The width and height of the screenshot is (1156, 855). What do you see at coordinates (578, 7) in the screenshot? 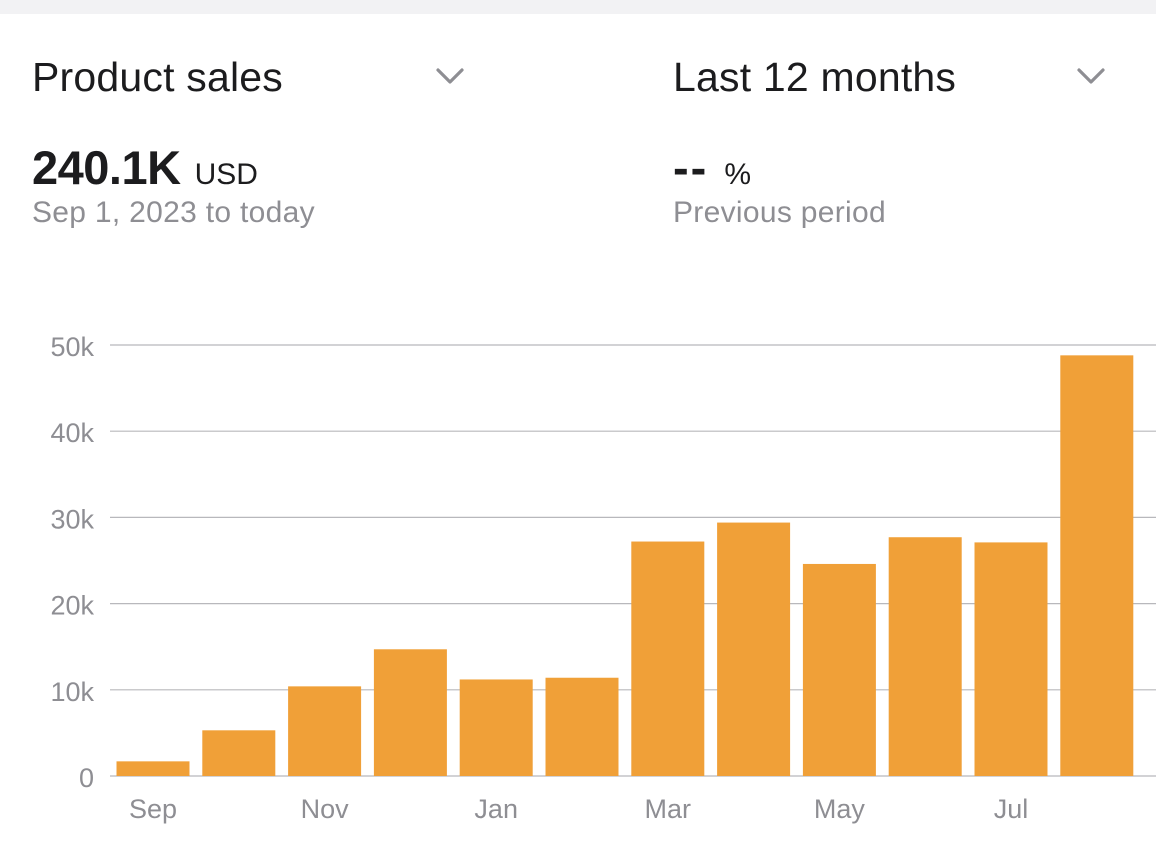
I see `top-strip` at bounding box center [578, 7].